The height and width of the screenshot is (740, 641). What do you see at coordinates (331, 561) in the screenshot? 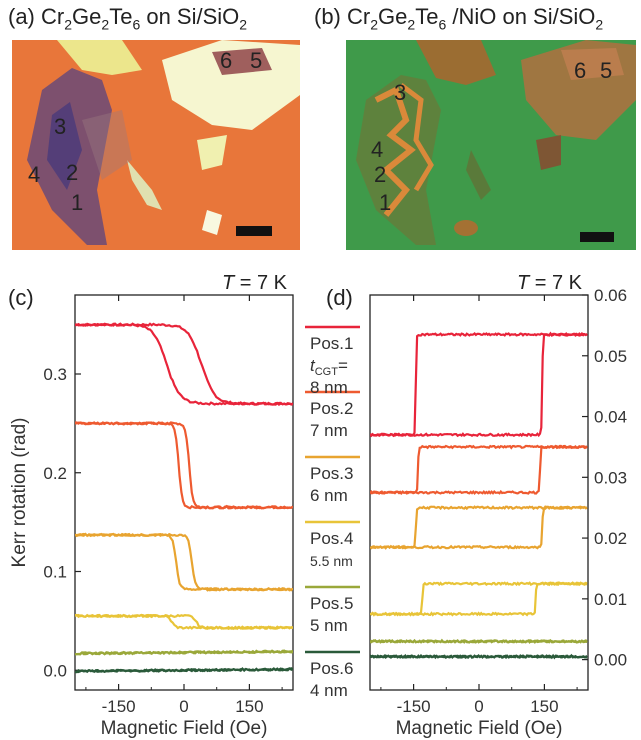
I see `legend-thickness: 5.5 nm` at bounding box center [331, 561].